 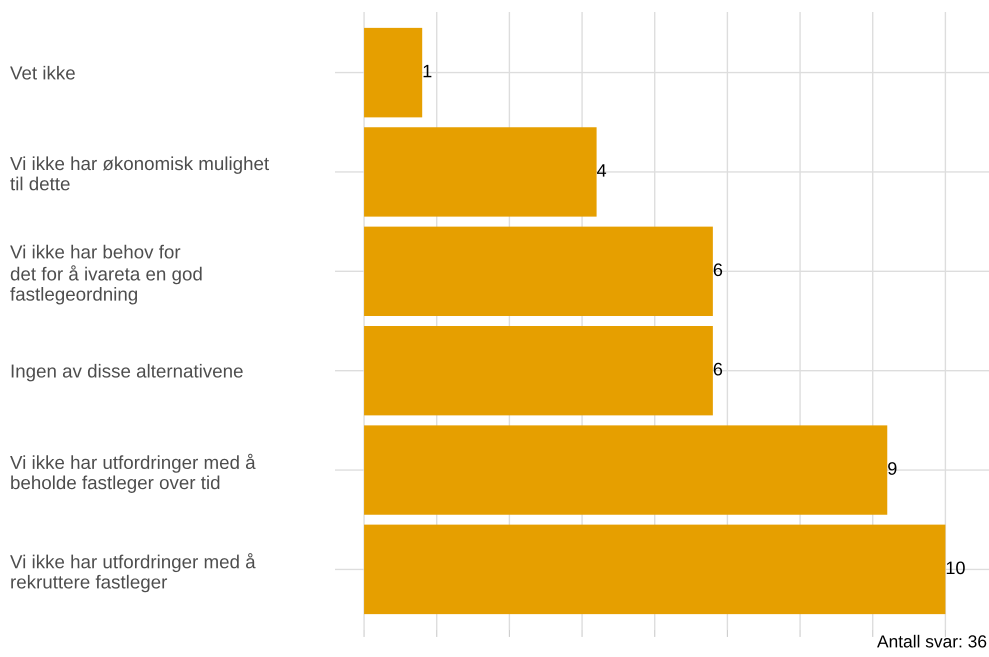 I want to click on y-tick-label: Vi ikke har utfordringer med å beholde fastleger over tid, so click(x=133, y=473).